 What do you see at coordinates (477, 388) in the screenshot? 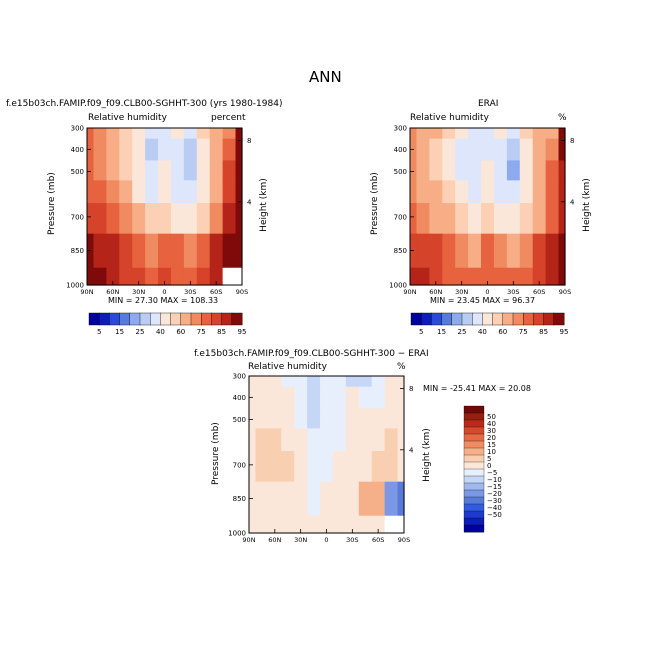
I see `bottom-panel-stats: MIN = -25.41 MAX = 20.08` at bounding box center [477, 388].